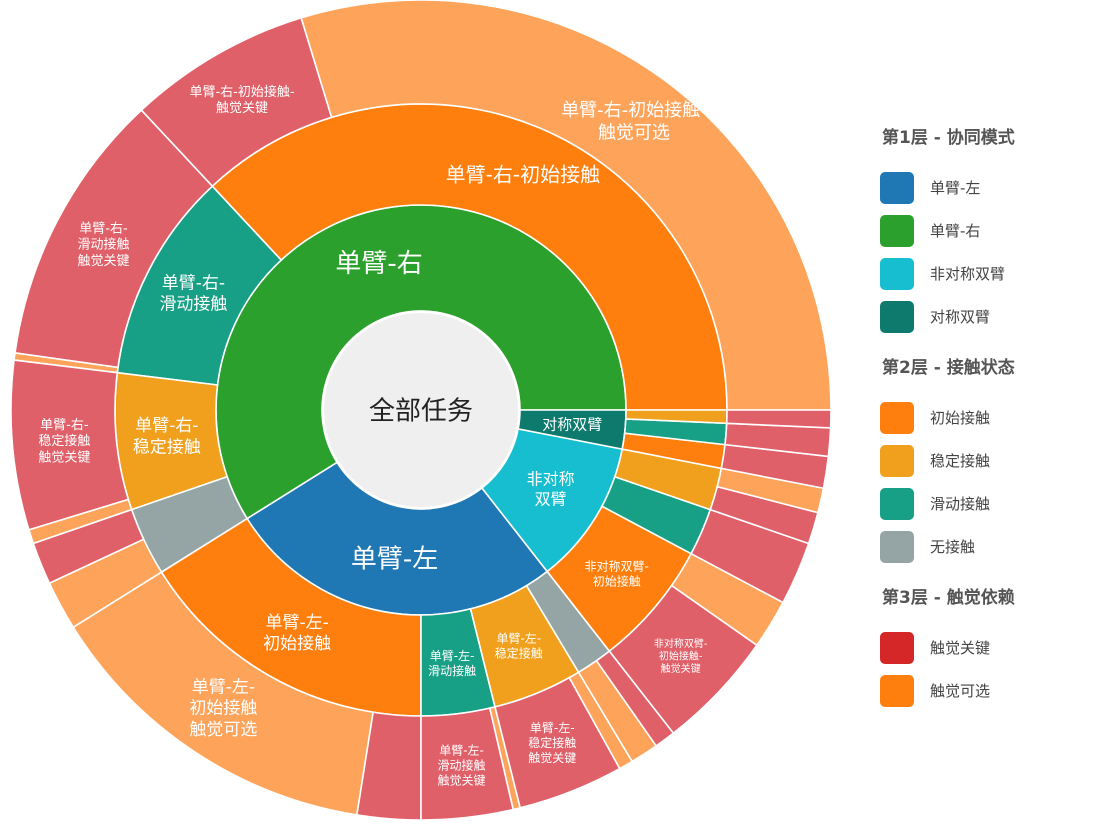 The image size is (1101, 824). What do you see at coordinates (948, 138) in the screenshot?
I see `legend-title: 第1层 - 协同模式` at bounding box center [948, 138].